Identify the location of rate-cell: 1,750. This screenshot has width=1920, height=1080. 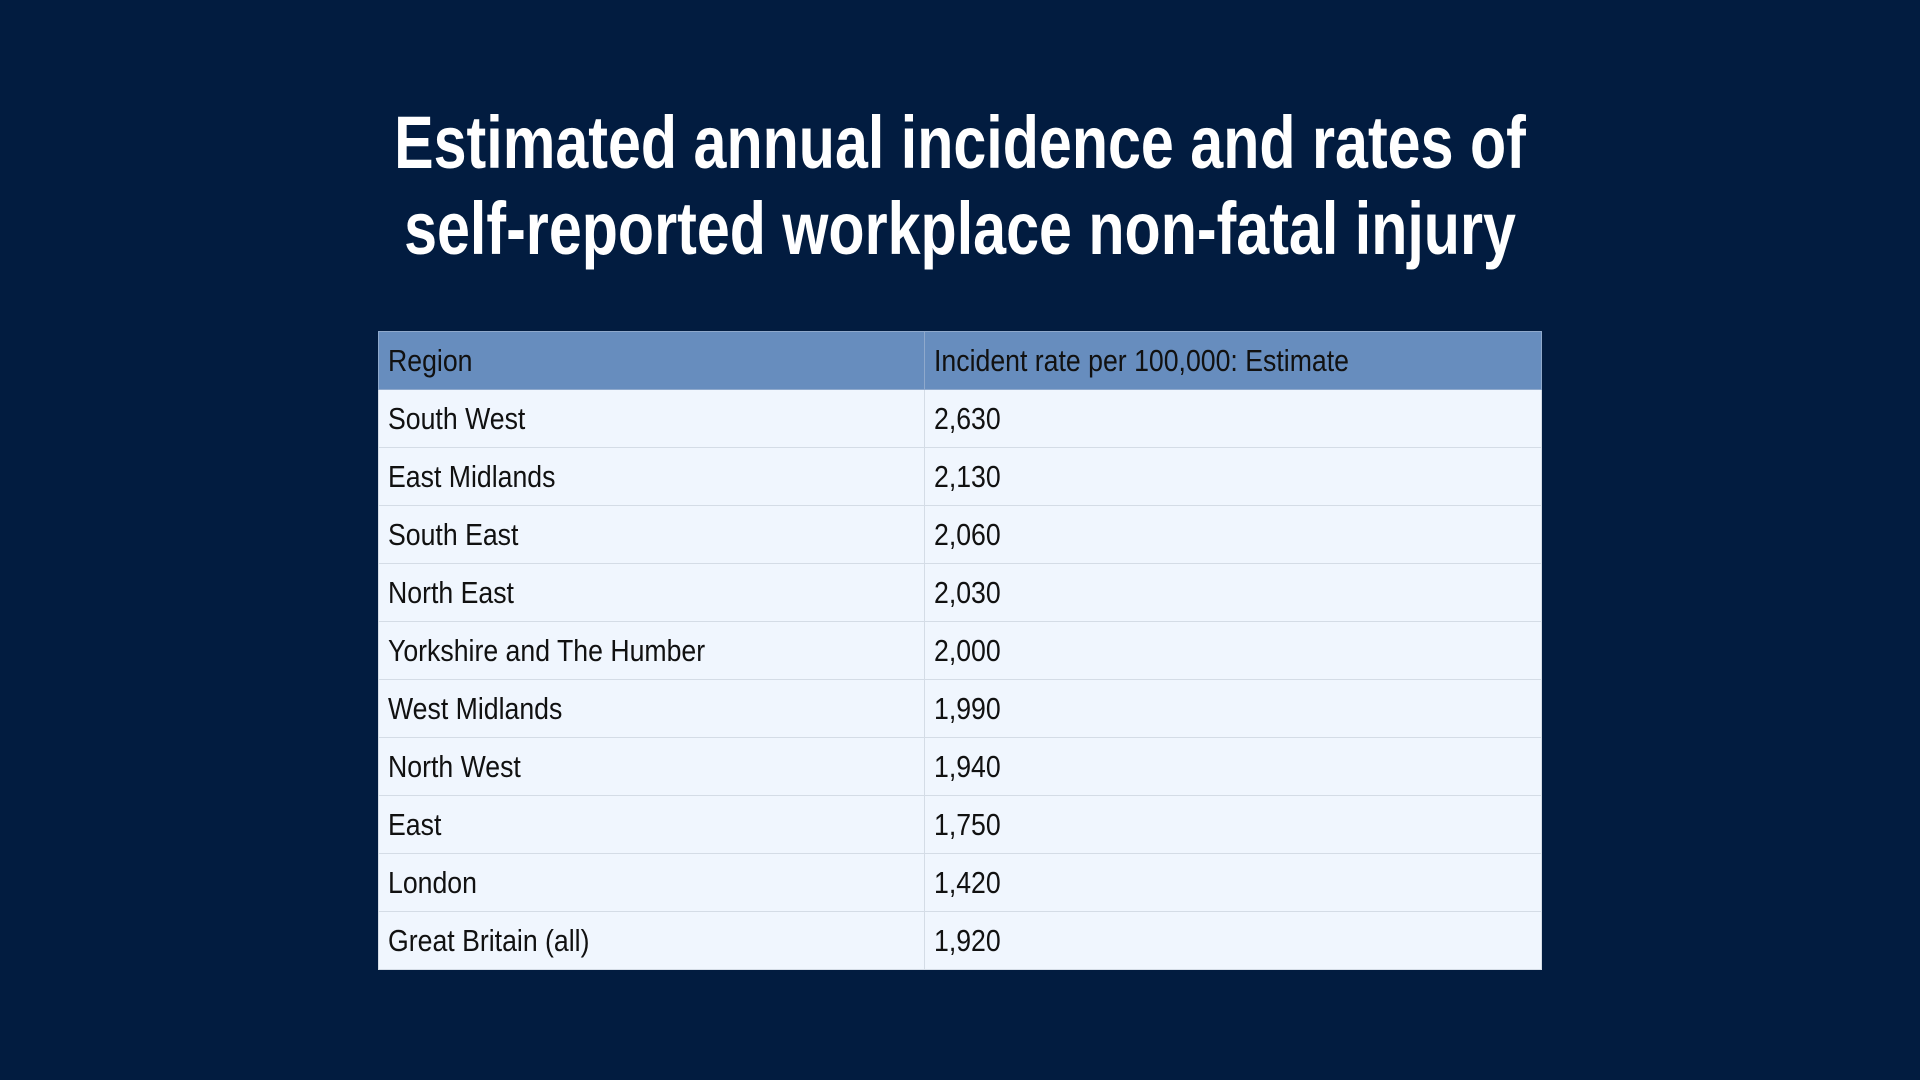
(1233, 824).